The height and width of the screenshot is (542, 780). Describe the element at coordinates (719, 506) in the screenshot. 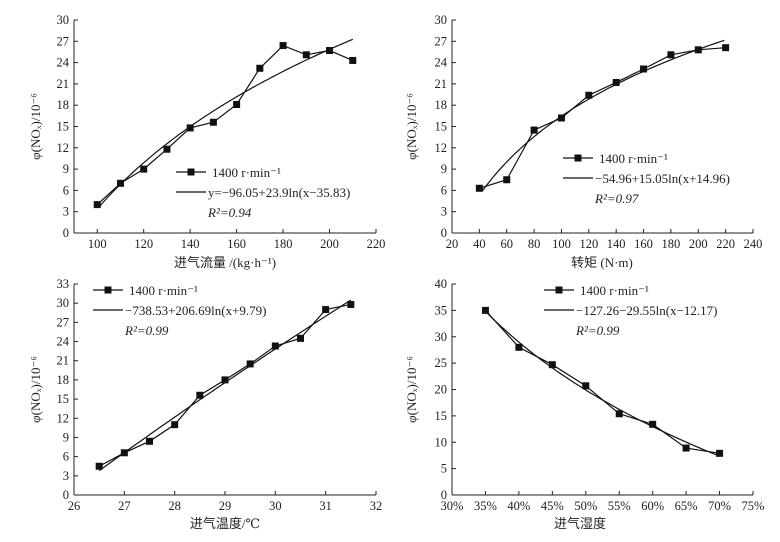

I see `x-tick-label: 70%` at that location.